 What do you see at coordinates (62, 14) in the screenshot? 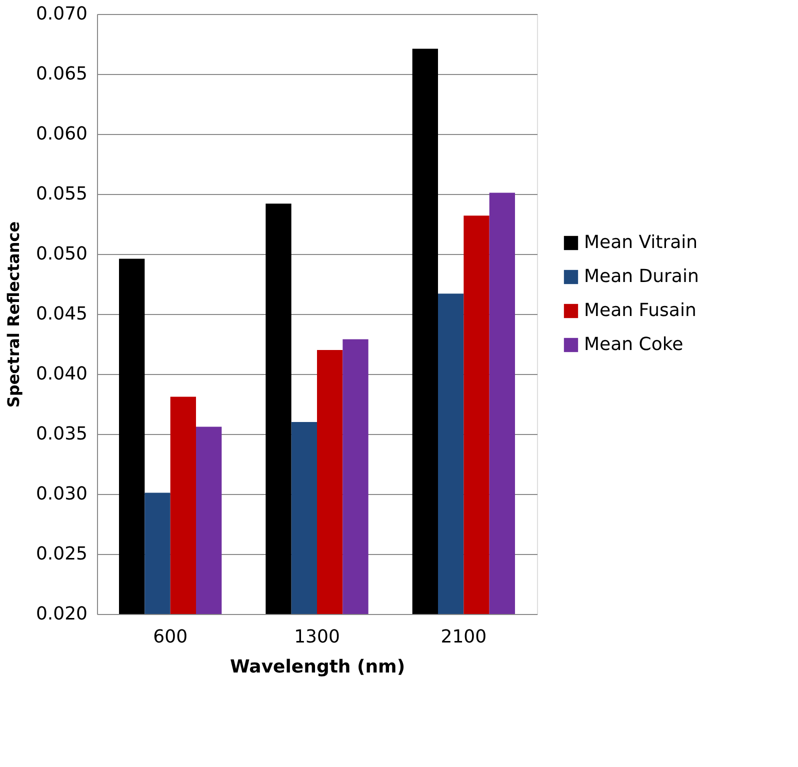
I see `y-tick-label: 0.070` at bounding box center [62, 14].